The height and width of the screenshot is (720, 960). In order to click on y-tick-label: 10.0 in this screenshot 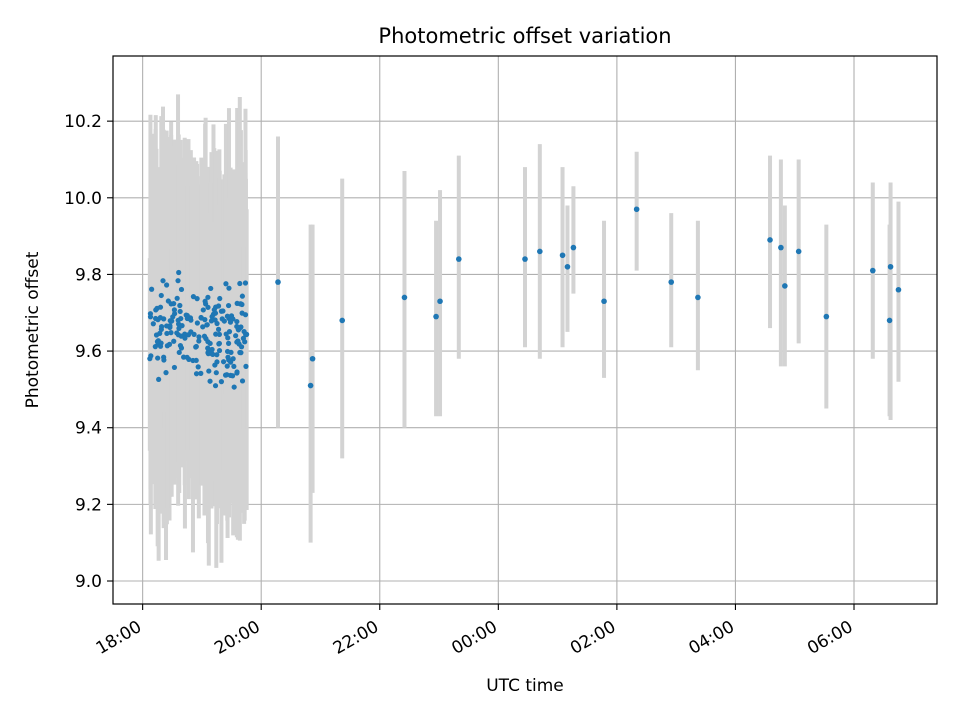, I will do `click(83, 199)`.